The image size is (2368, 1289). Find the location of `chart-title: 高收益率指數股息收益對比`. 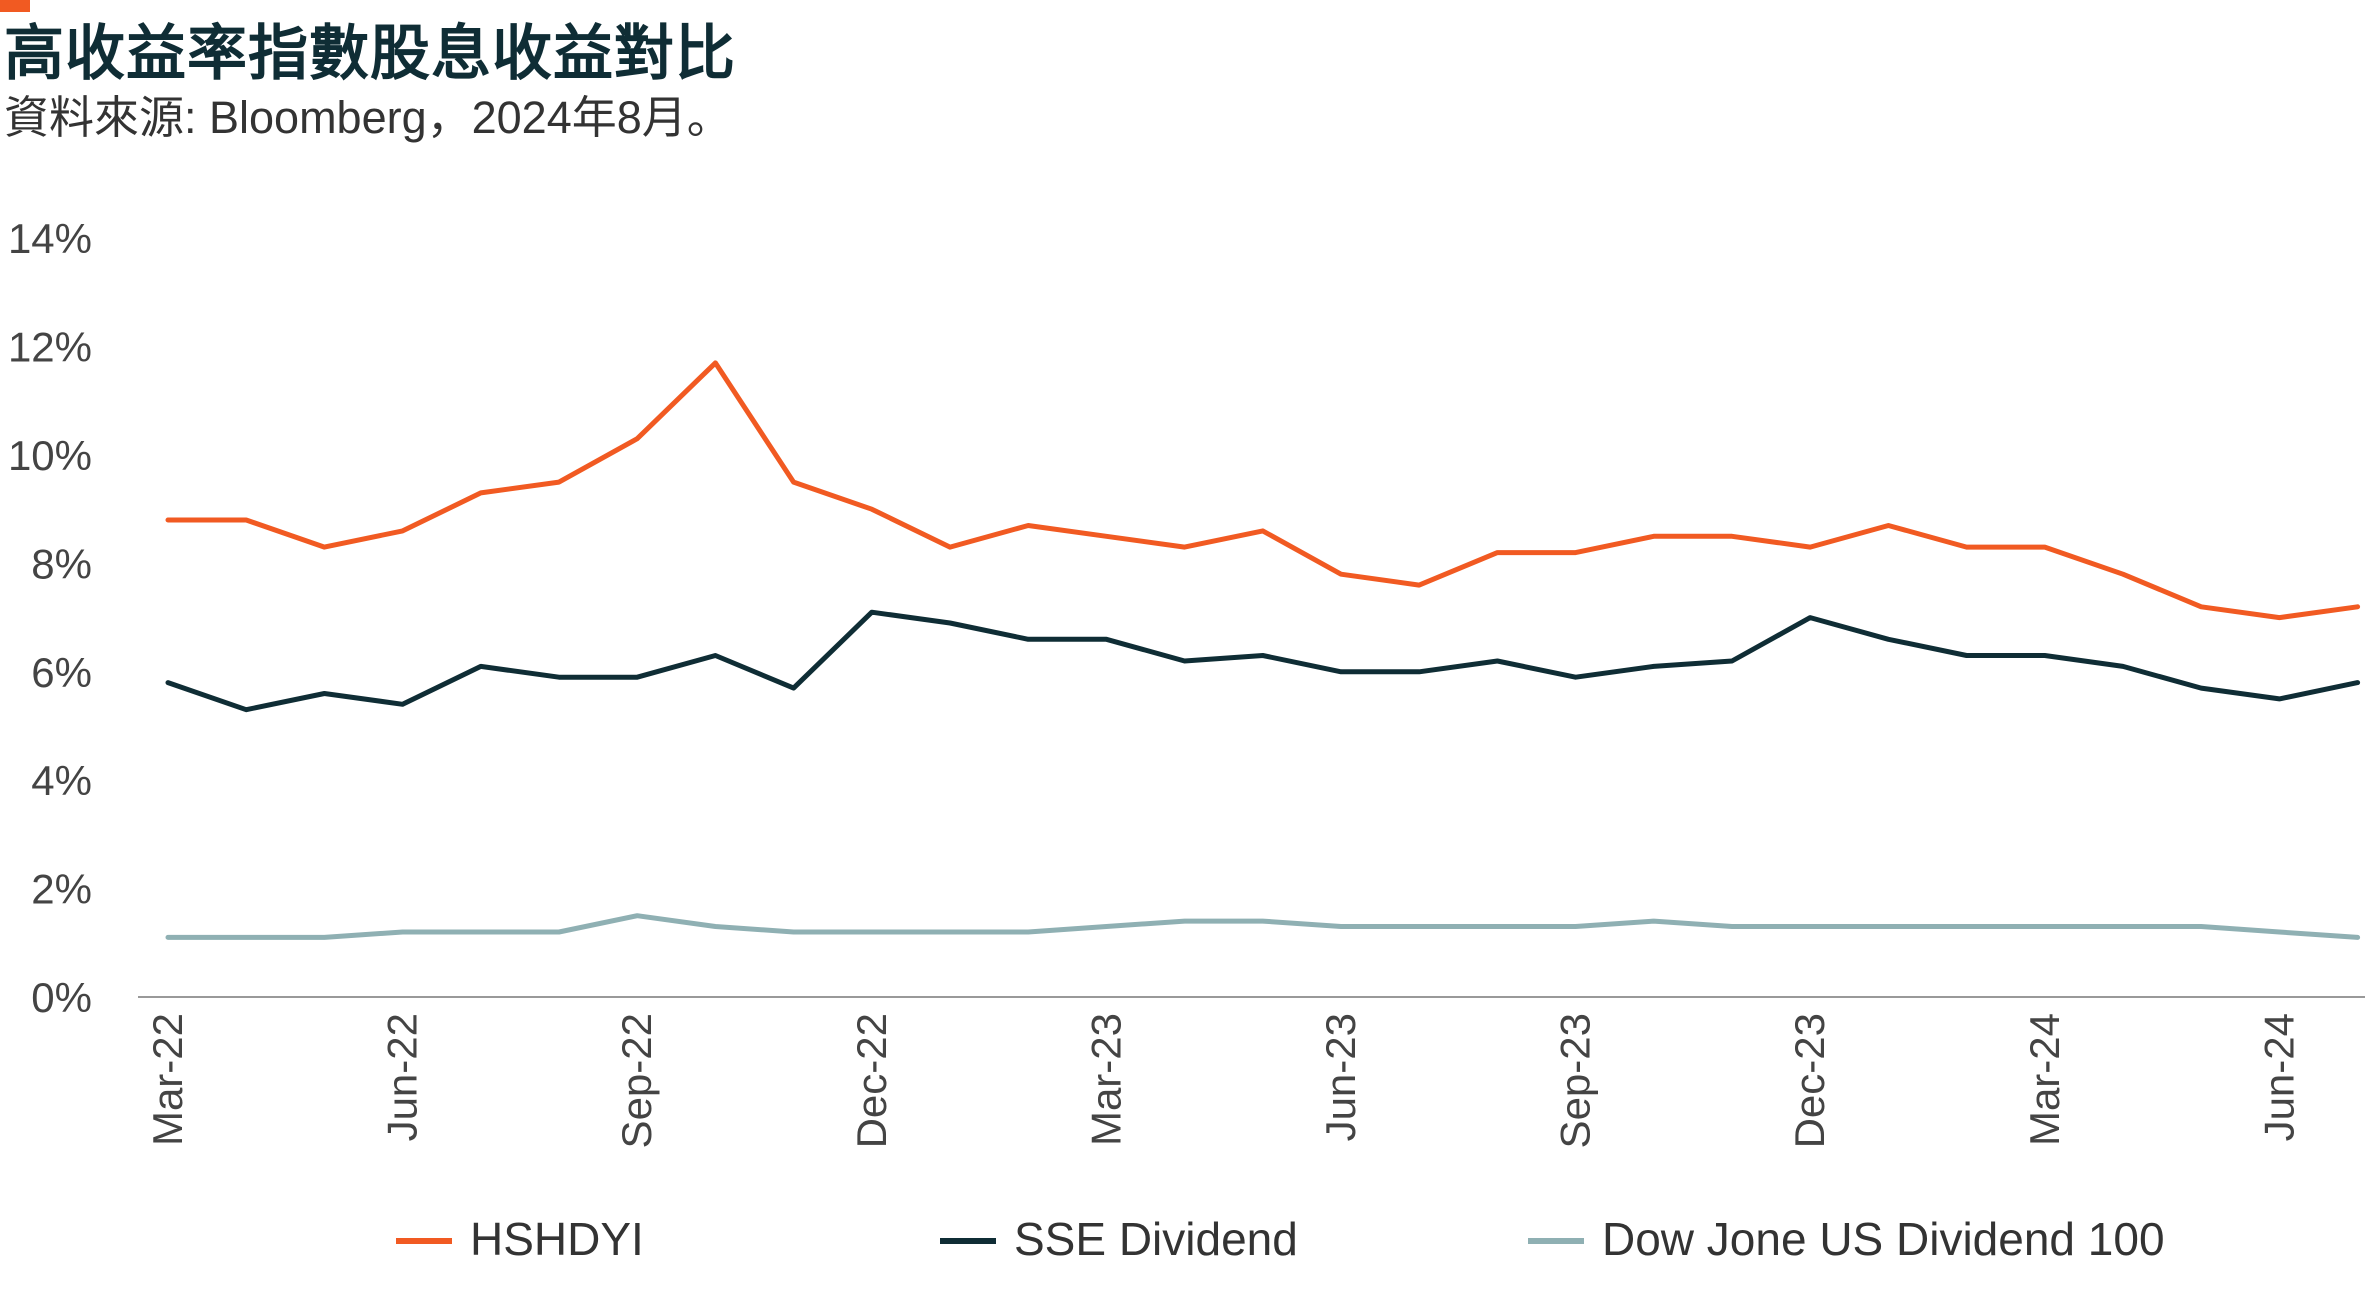

chart-title: 高收益率指數股息收益對比 is located at coordinates (370, 53).